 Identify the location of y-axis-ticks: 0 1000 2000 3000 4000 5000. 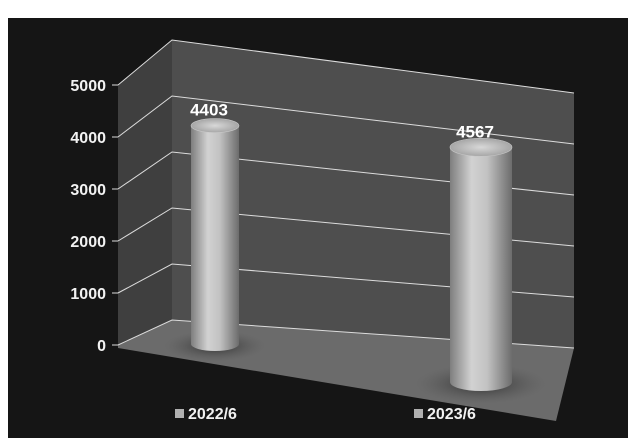
(94, 216).